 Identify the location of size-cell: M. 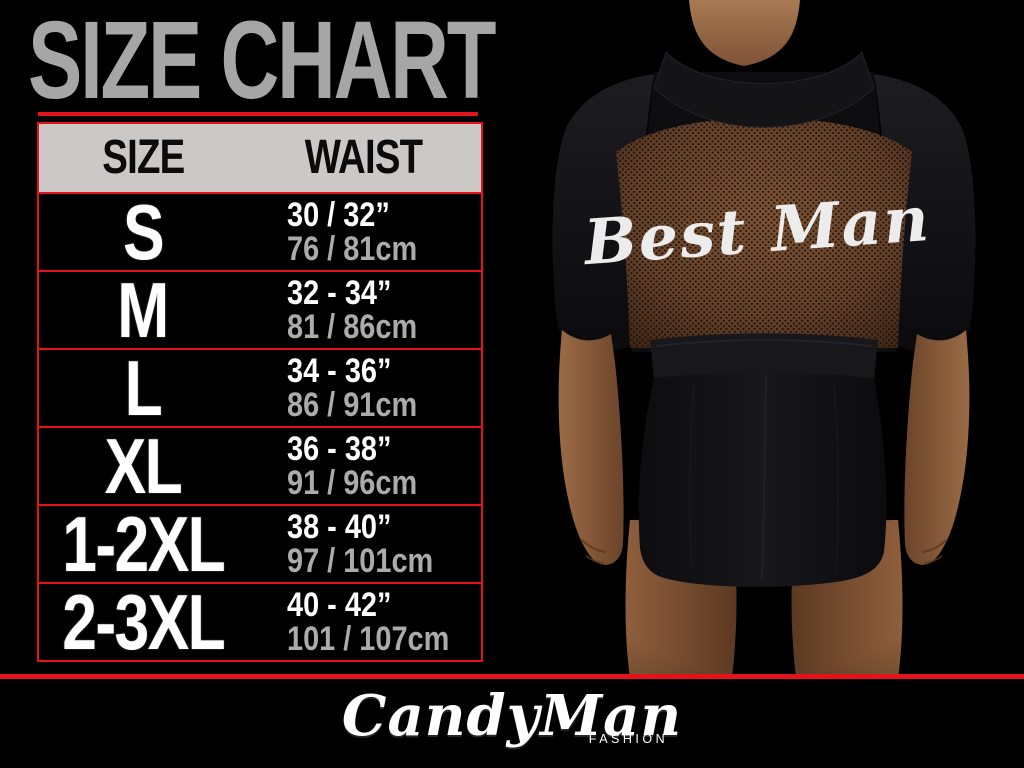
(143, 310).